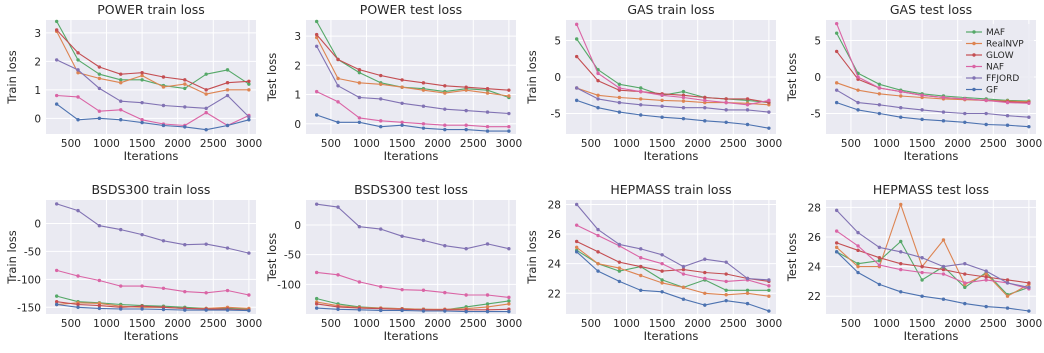  Describe the element at coordinates (672, 71) in the screenshot. I see `series-line-maf` at that location.